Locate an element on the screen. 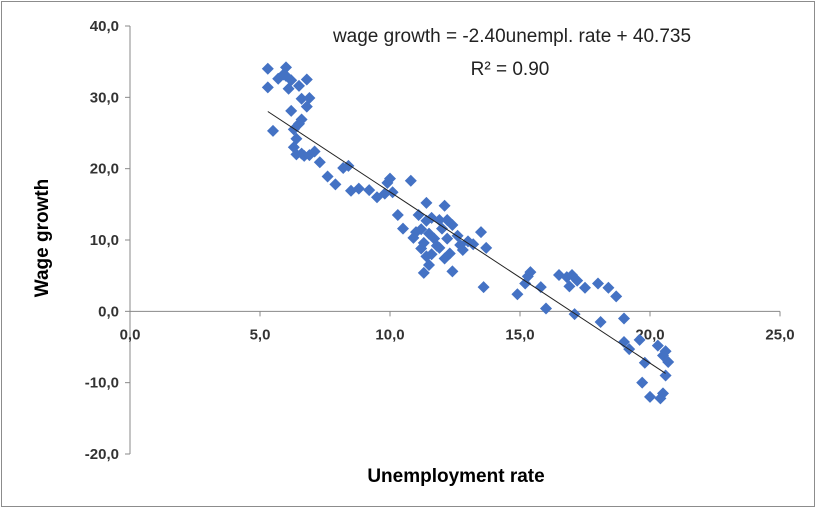 The height and width of the screenshot is (529, 820). y-tick-group: 40,0 30,0 20,0 10,0 0,0 -10,0 -20,0 is located at coordinates (107, 240).